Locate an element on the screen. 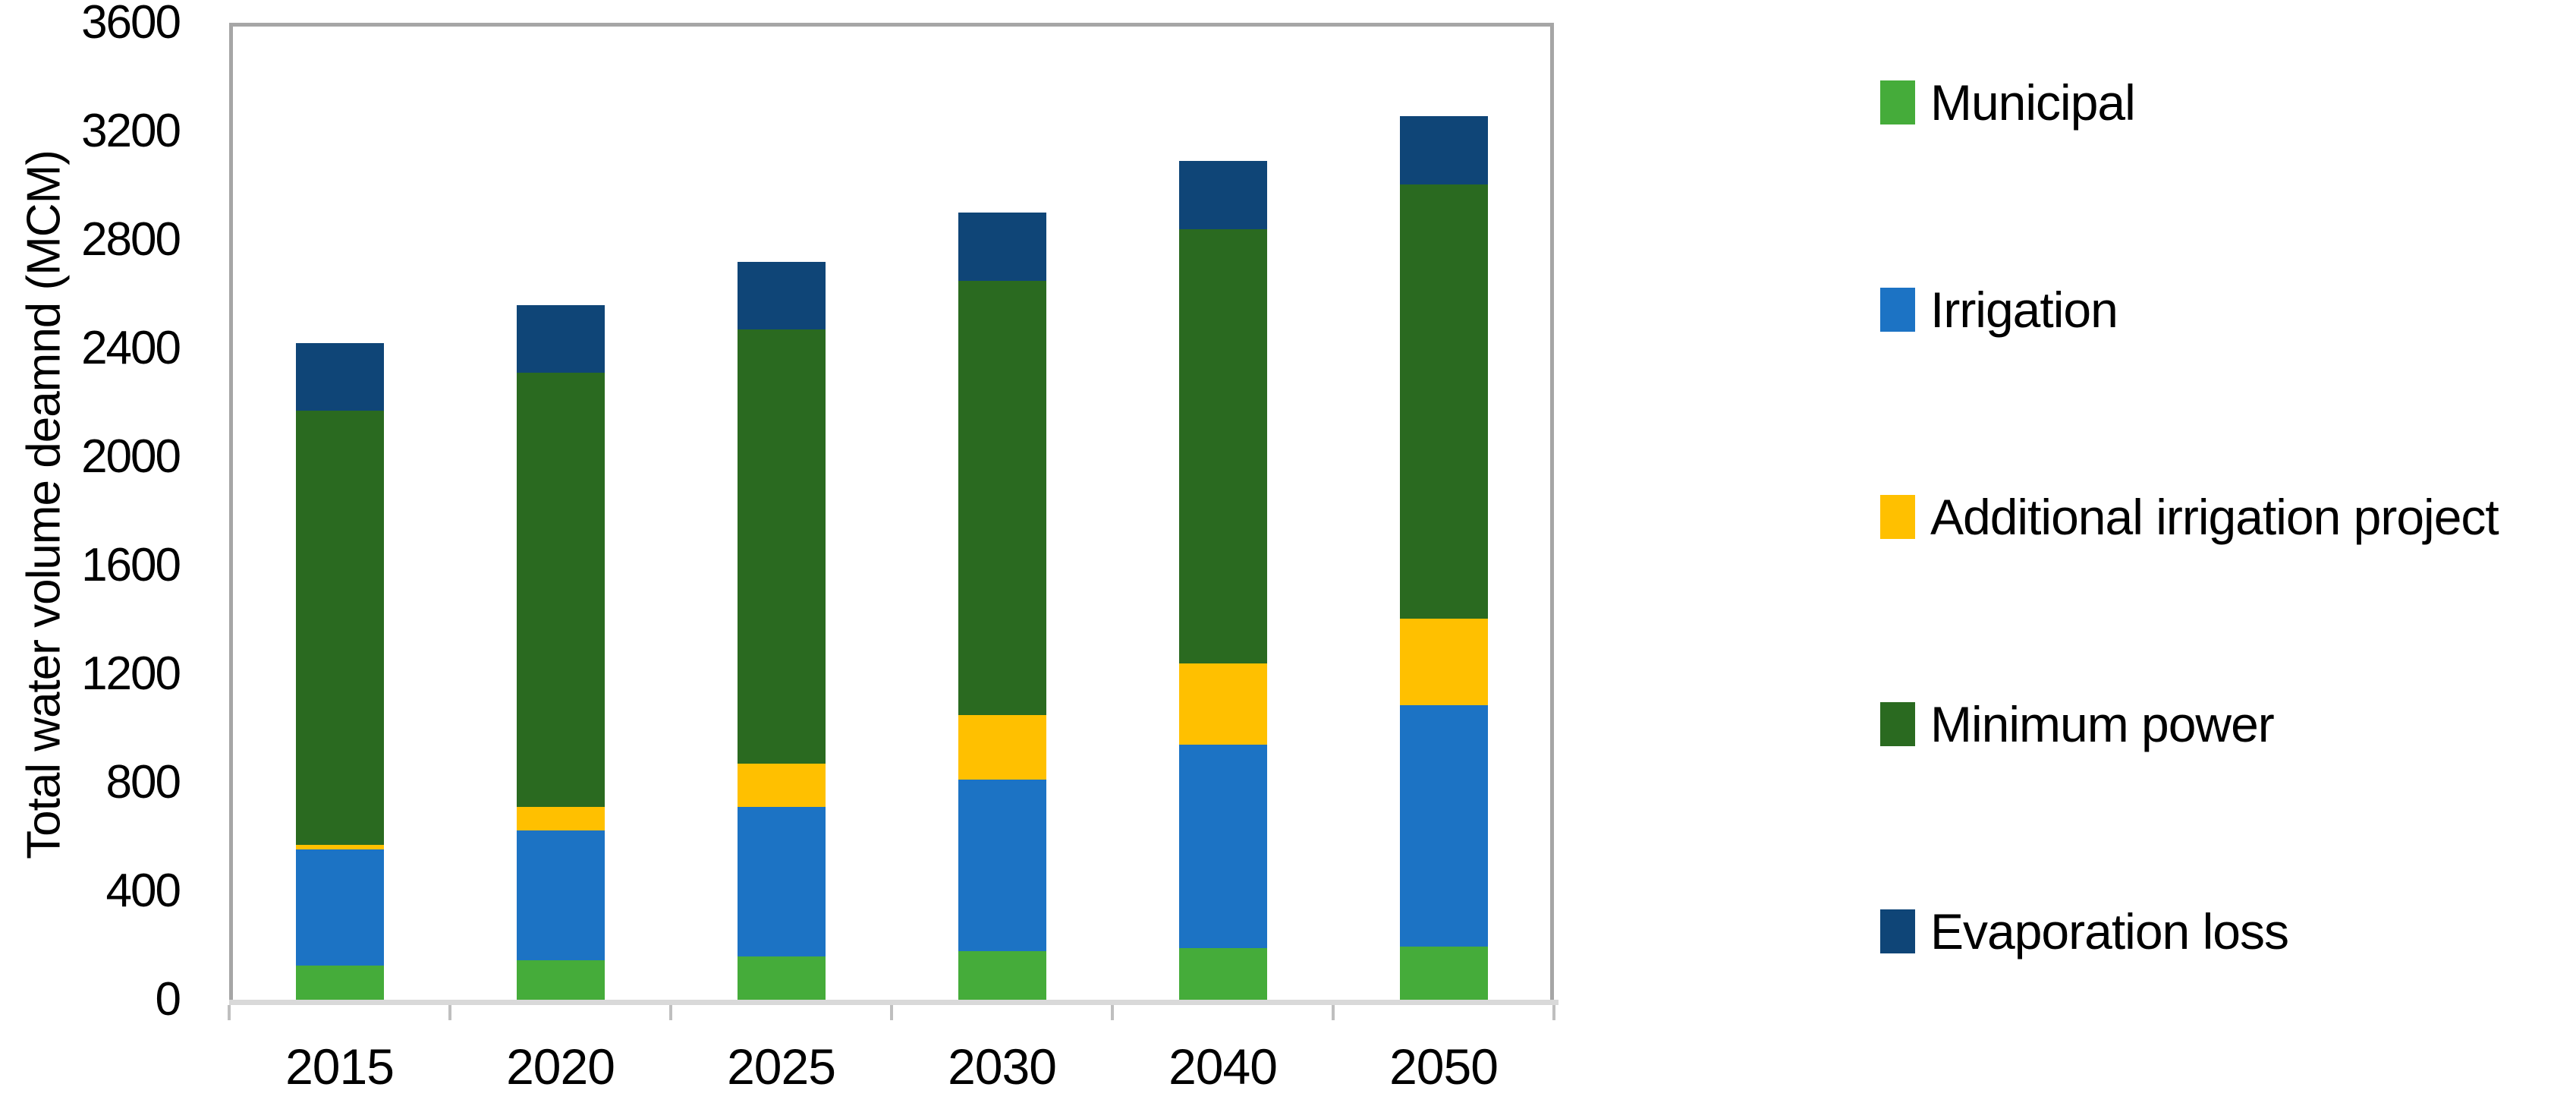 This screenshot has height=1106, width=2576. bar-segment-2025-evaporation-loss is located at coordinates (781, 295).